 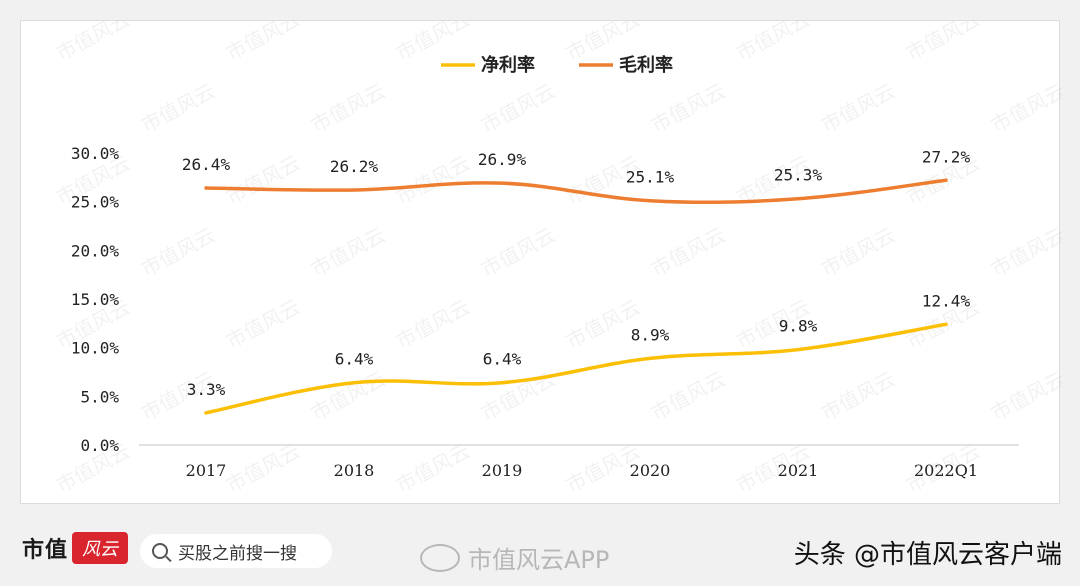 What do you see at coordinates (502, 159) in the screenshot?
I see `data-label: 26.9%` at bounding box center [502, 159].